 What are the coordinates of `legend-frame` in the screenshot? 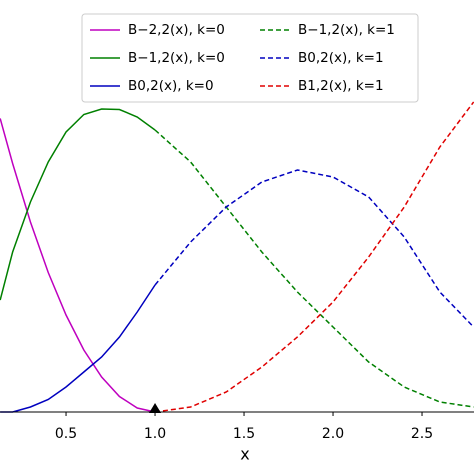 It's located at (250, 58).